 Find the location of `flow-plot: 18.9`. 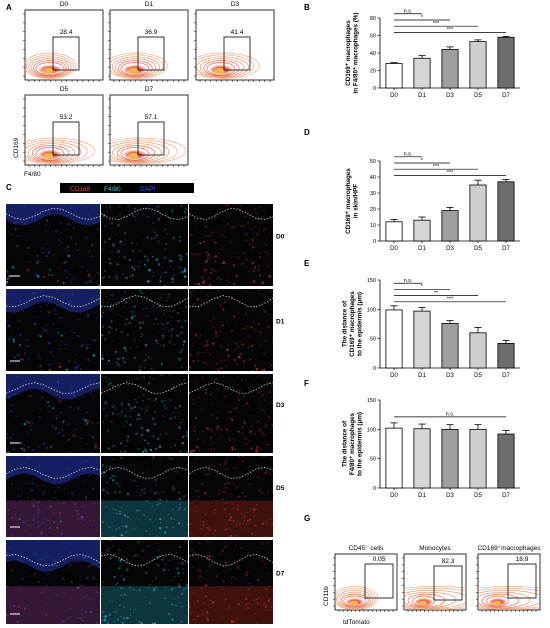

flow-plot: 18.9 is located at coordinates (508, 582).